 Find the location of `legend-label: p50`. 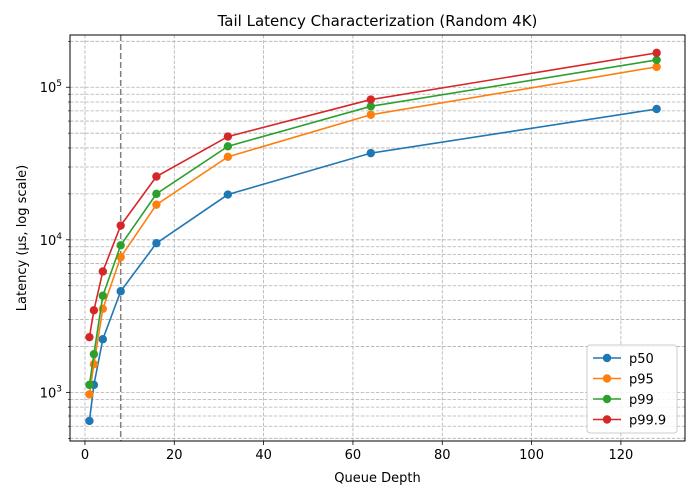

legend-label: p50 is located at coordinates (641, 359).